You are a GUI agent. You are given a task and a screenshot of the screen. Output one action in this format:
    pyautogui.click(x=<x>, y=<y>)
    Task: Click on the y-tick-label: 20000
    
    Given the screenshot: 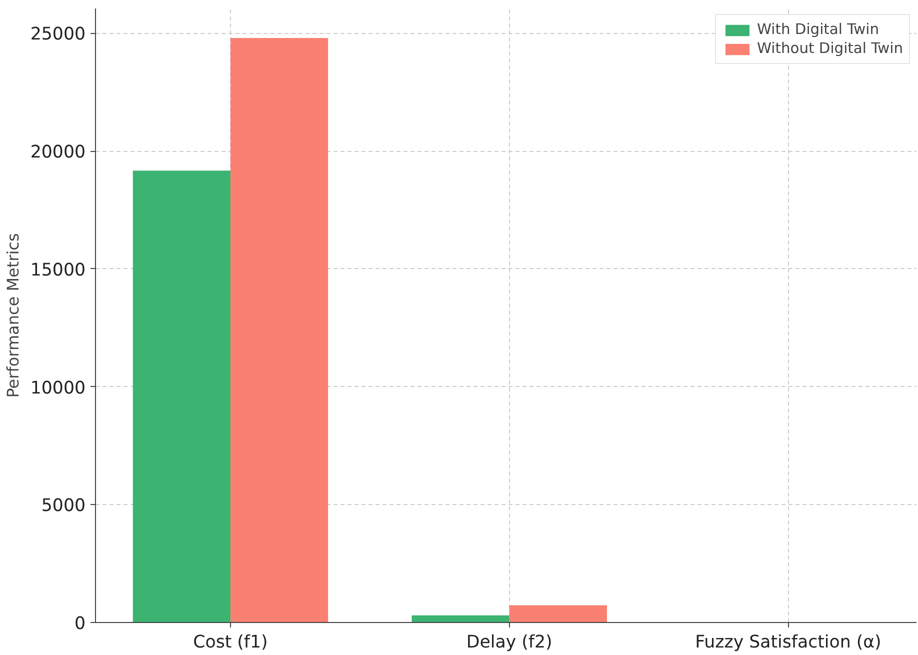 What is the action you would take?
    pyautogui.click(x=58, y=152)
    